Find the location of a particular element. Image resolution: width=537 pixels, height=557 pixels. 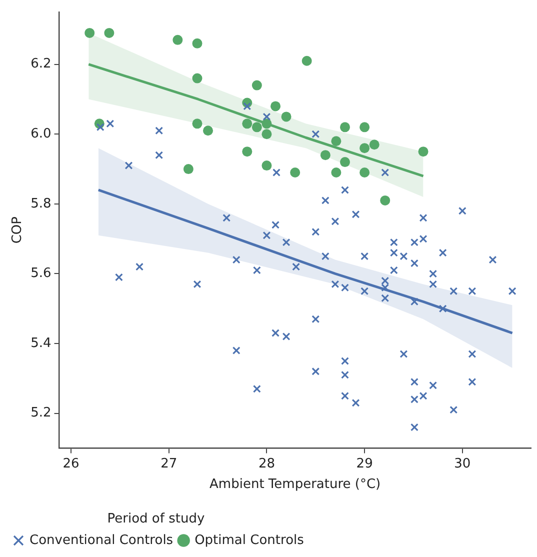

x-tick-label: 26 is located at coordinates (71, 464).